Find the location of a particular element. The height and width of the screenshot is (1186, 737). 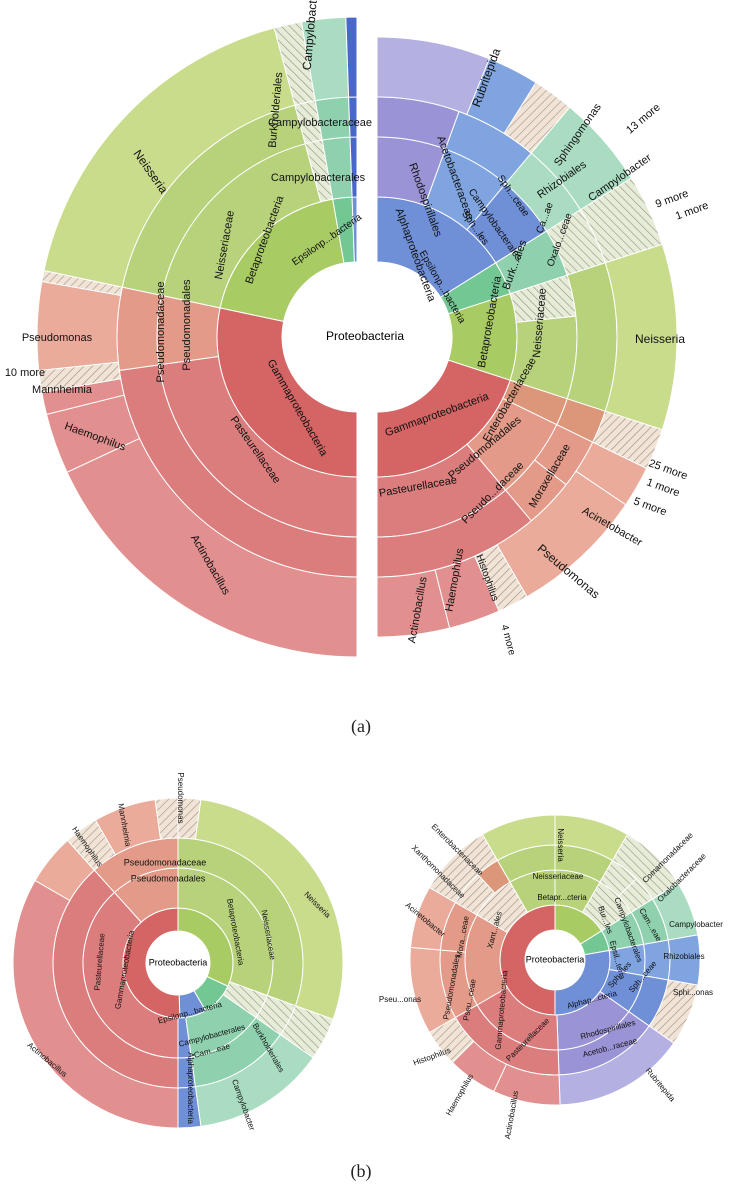

label-5-more: 5 more is located at coordinates (650, 506).